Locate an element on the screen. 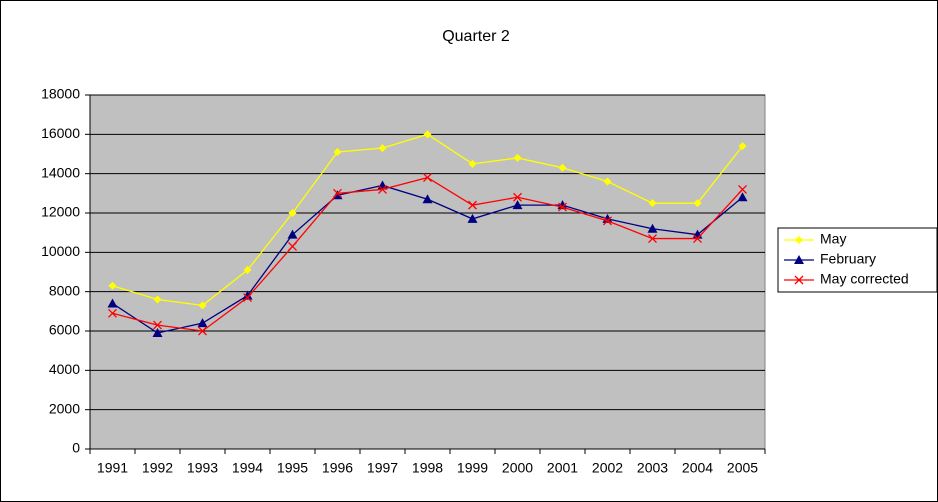 Image resolution: width=938 pixels, height=502 pixels. x-tick-label: 1995 is located at coordinates (292, 468).